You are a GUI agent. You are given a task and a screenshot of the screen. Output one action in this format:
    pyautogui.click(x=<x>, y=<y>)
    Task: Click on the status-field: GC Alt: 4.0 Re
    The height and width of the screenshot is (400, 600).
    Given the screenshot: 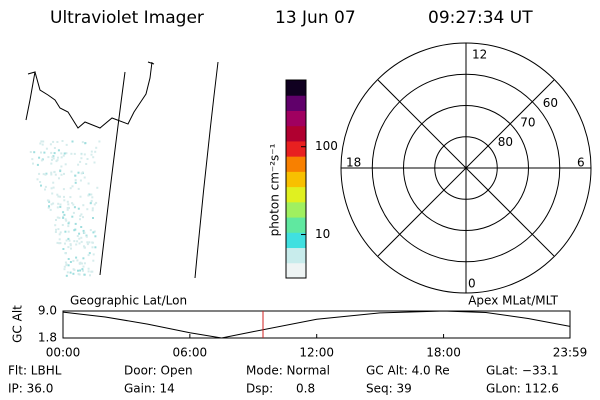 What is the action you would take?
    pyautogui.click(x=408, y=371)
    